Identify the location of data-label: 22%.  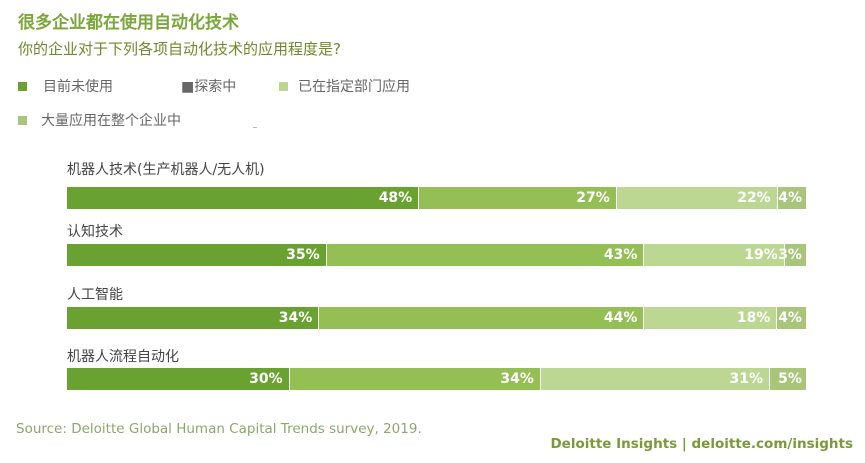
(754, 198).